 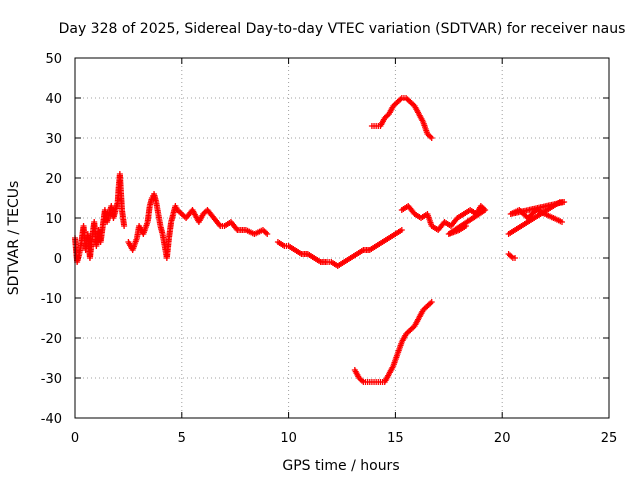 What do you see at coordinates (609, 438) in the screenshot?
I see `x-tick-label: 25` at bounding box center [609, 438].